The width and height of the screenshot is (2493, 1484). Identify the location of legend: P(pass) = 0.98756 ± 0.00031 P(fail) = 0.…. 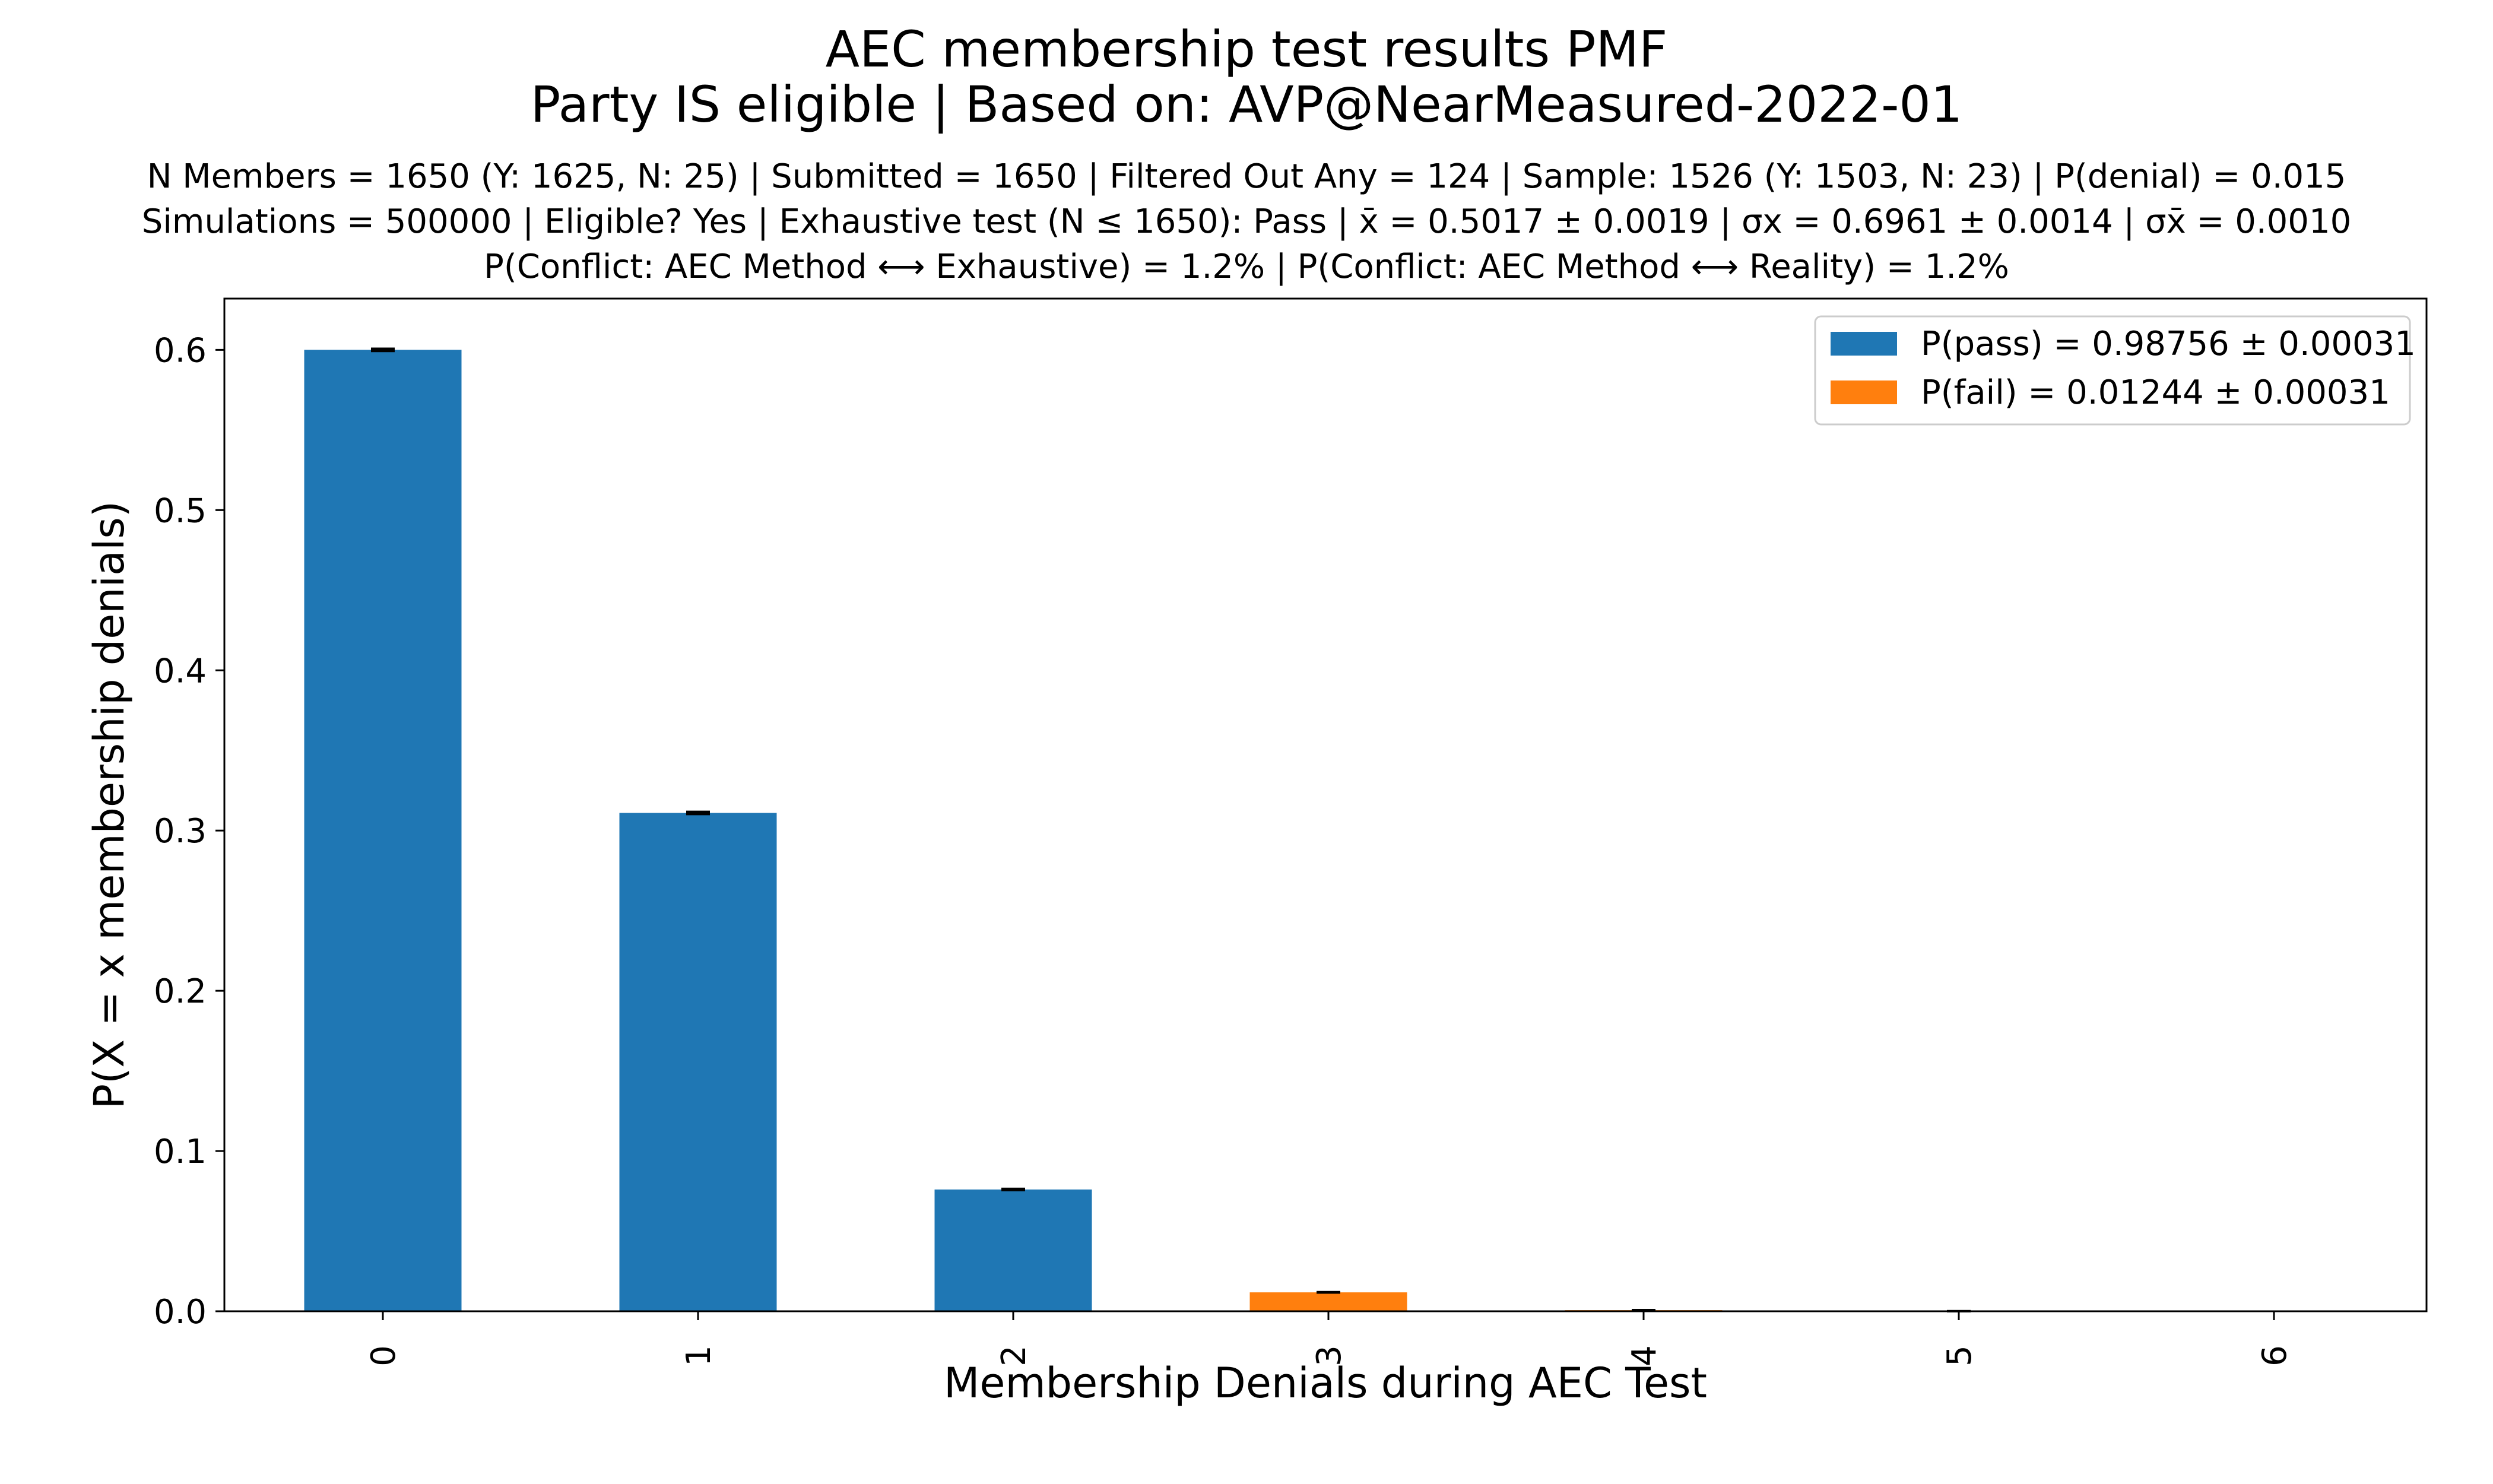
(2115, 370).